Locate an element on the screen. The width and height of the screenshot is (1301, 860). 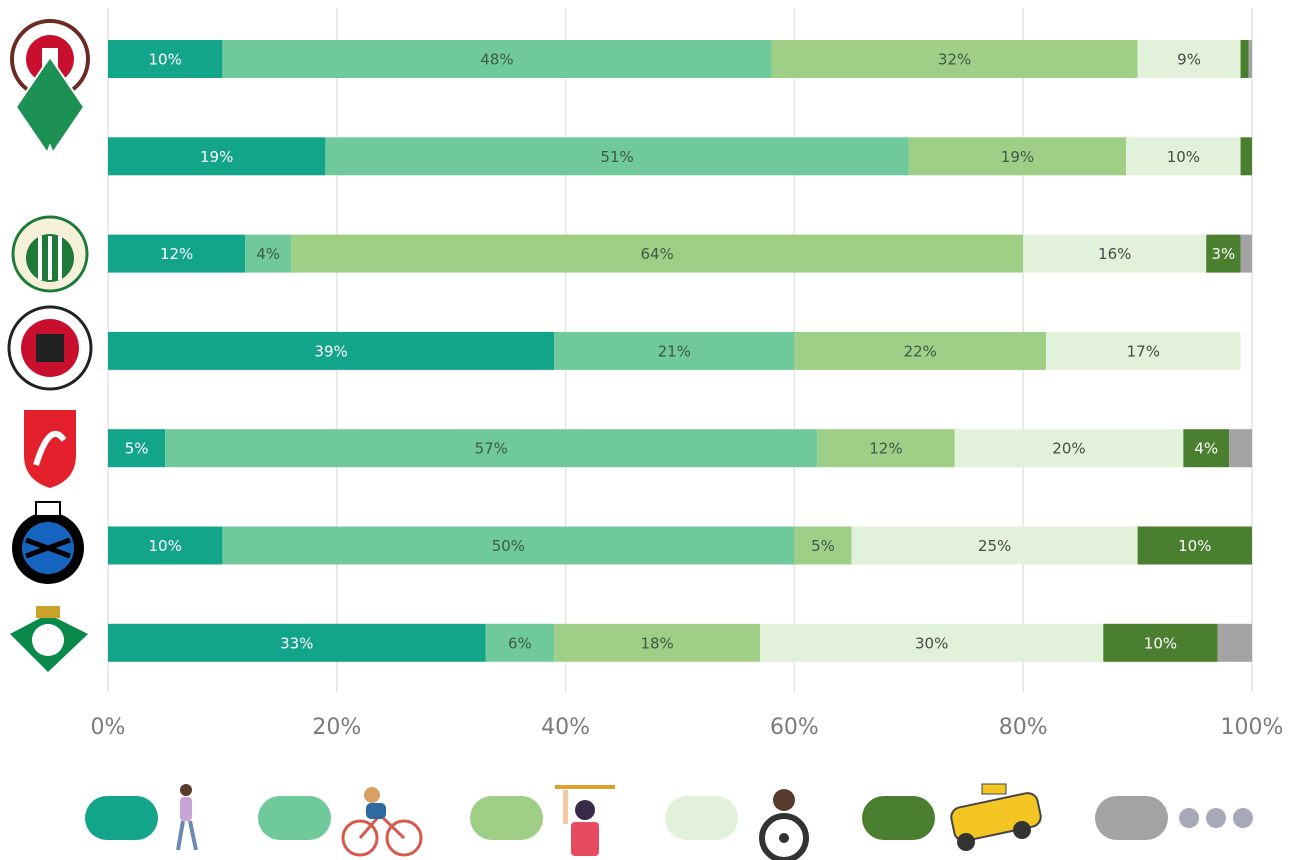
data-label: 51% is located at coordinates (616, 157).